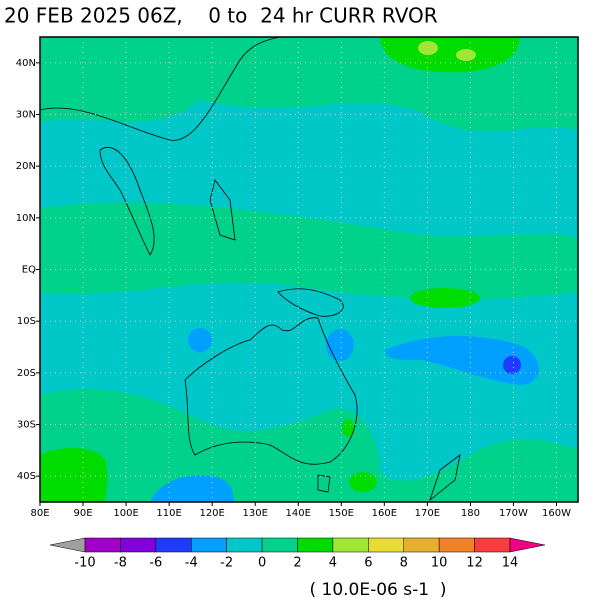 Image resolution: width=600 pixels, height=610 pixels. Describe the element at coordinates (26, 115) in the screenshot. I see `y-tick-label: 30N` at that location.